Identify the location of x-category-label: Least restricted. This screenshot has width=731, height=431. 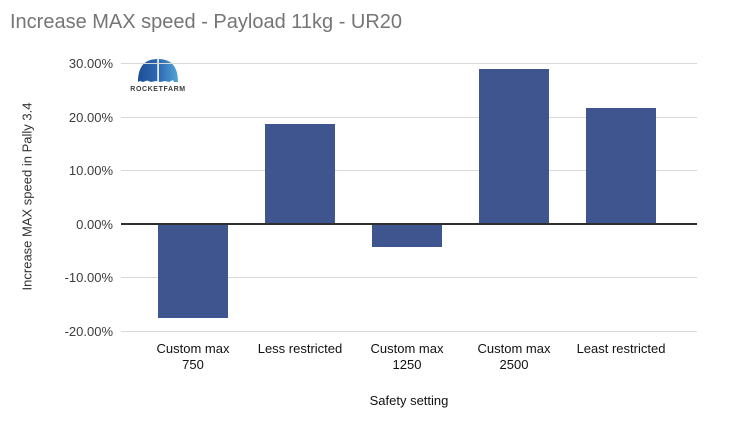
(621, 348).